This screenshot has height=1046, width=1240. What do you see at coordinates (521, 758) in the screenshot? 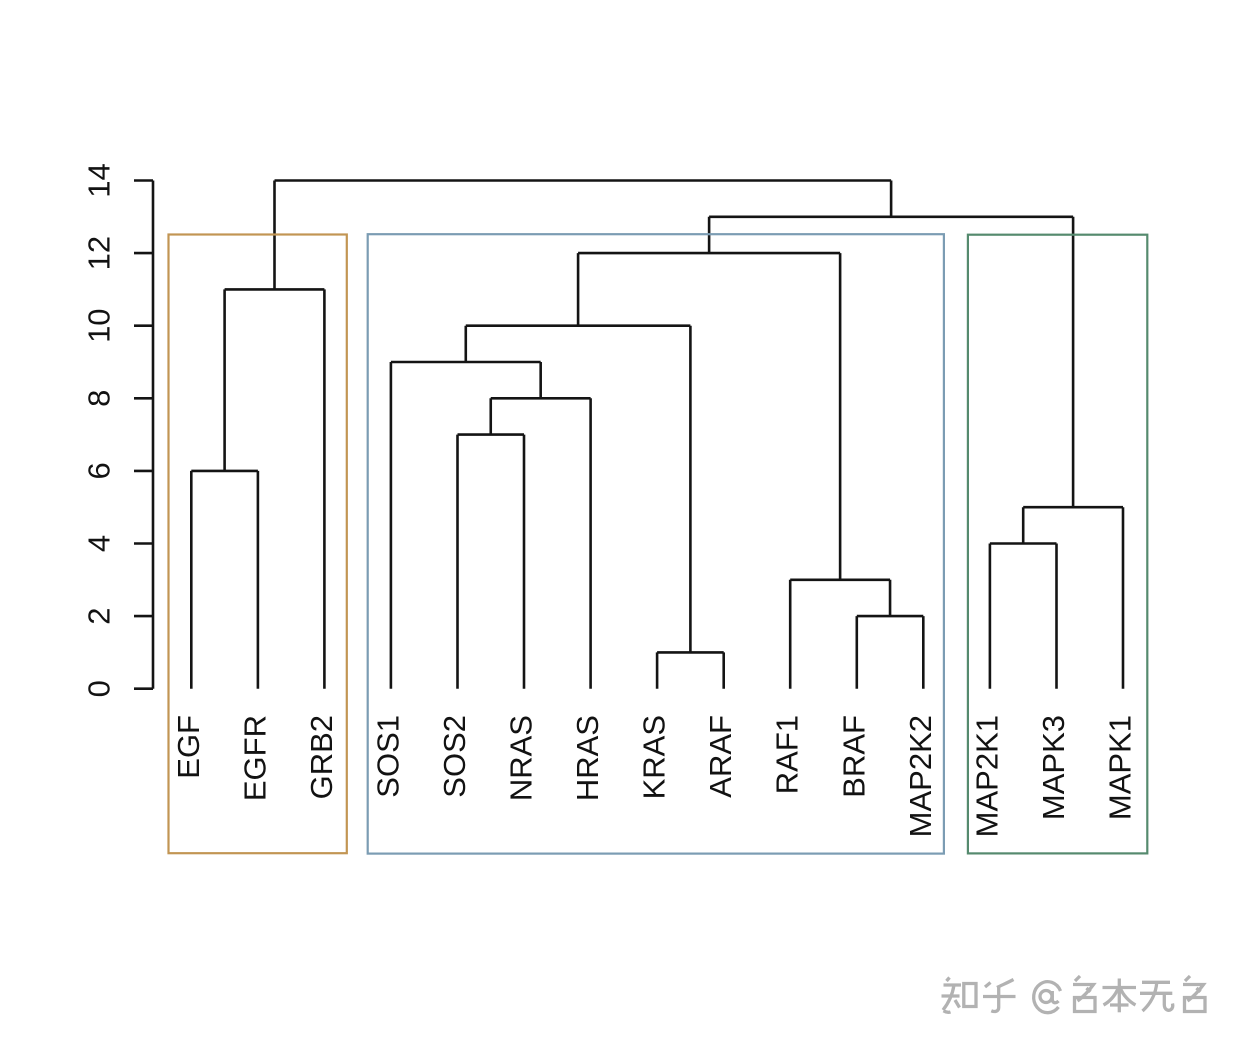
I see `svg-text: NRAS` at bounding box center [521, 758].